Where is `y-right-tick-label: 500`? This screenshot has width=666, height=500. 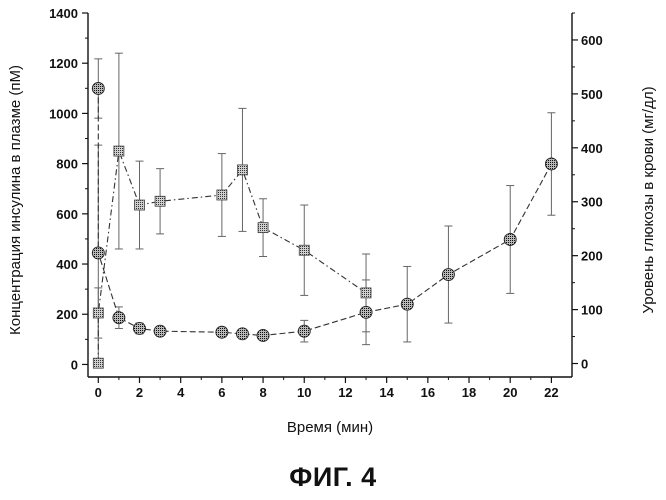
y-right-tick-label: 500 is located at coordinates (592, 94).